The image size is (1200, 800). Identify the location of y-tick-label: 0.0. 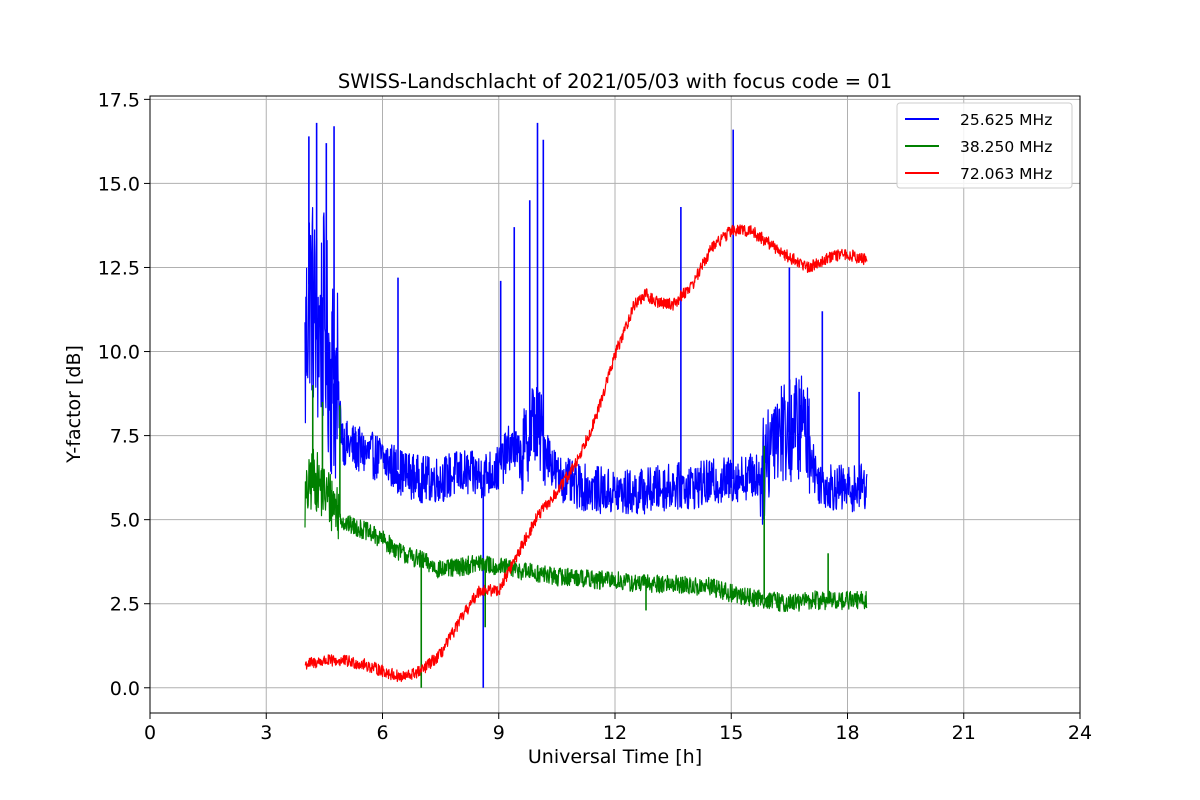
(125, 689).